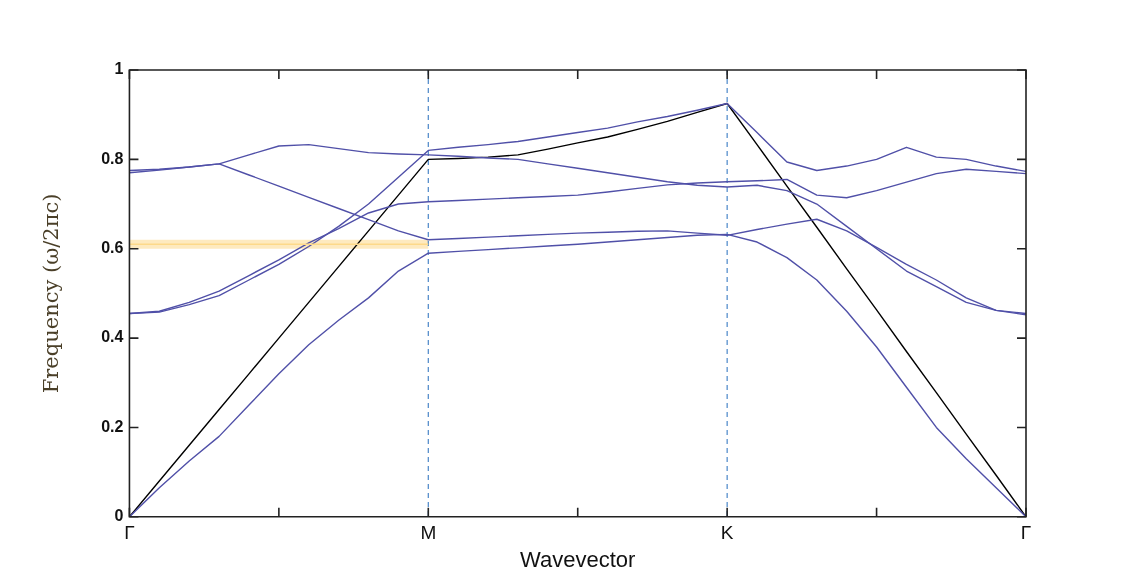 Image resolution: width=1126 pixels, height=578 pixels. What do you see at coordinates (119, 516) in the screenshot?
I see `y-tick-label: 0` at bounding box center [119, 516].